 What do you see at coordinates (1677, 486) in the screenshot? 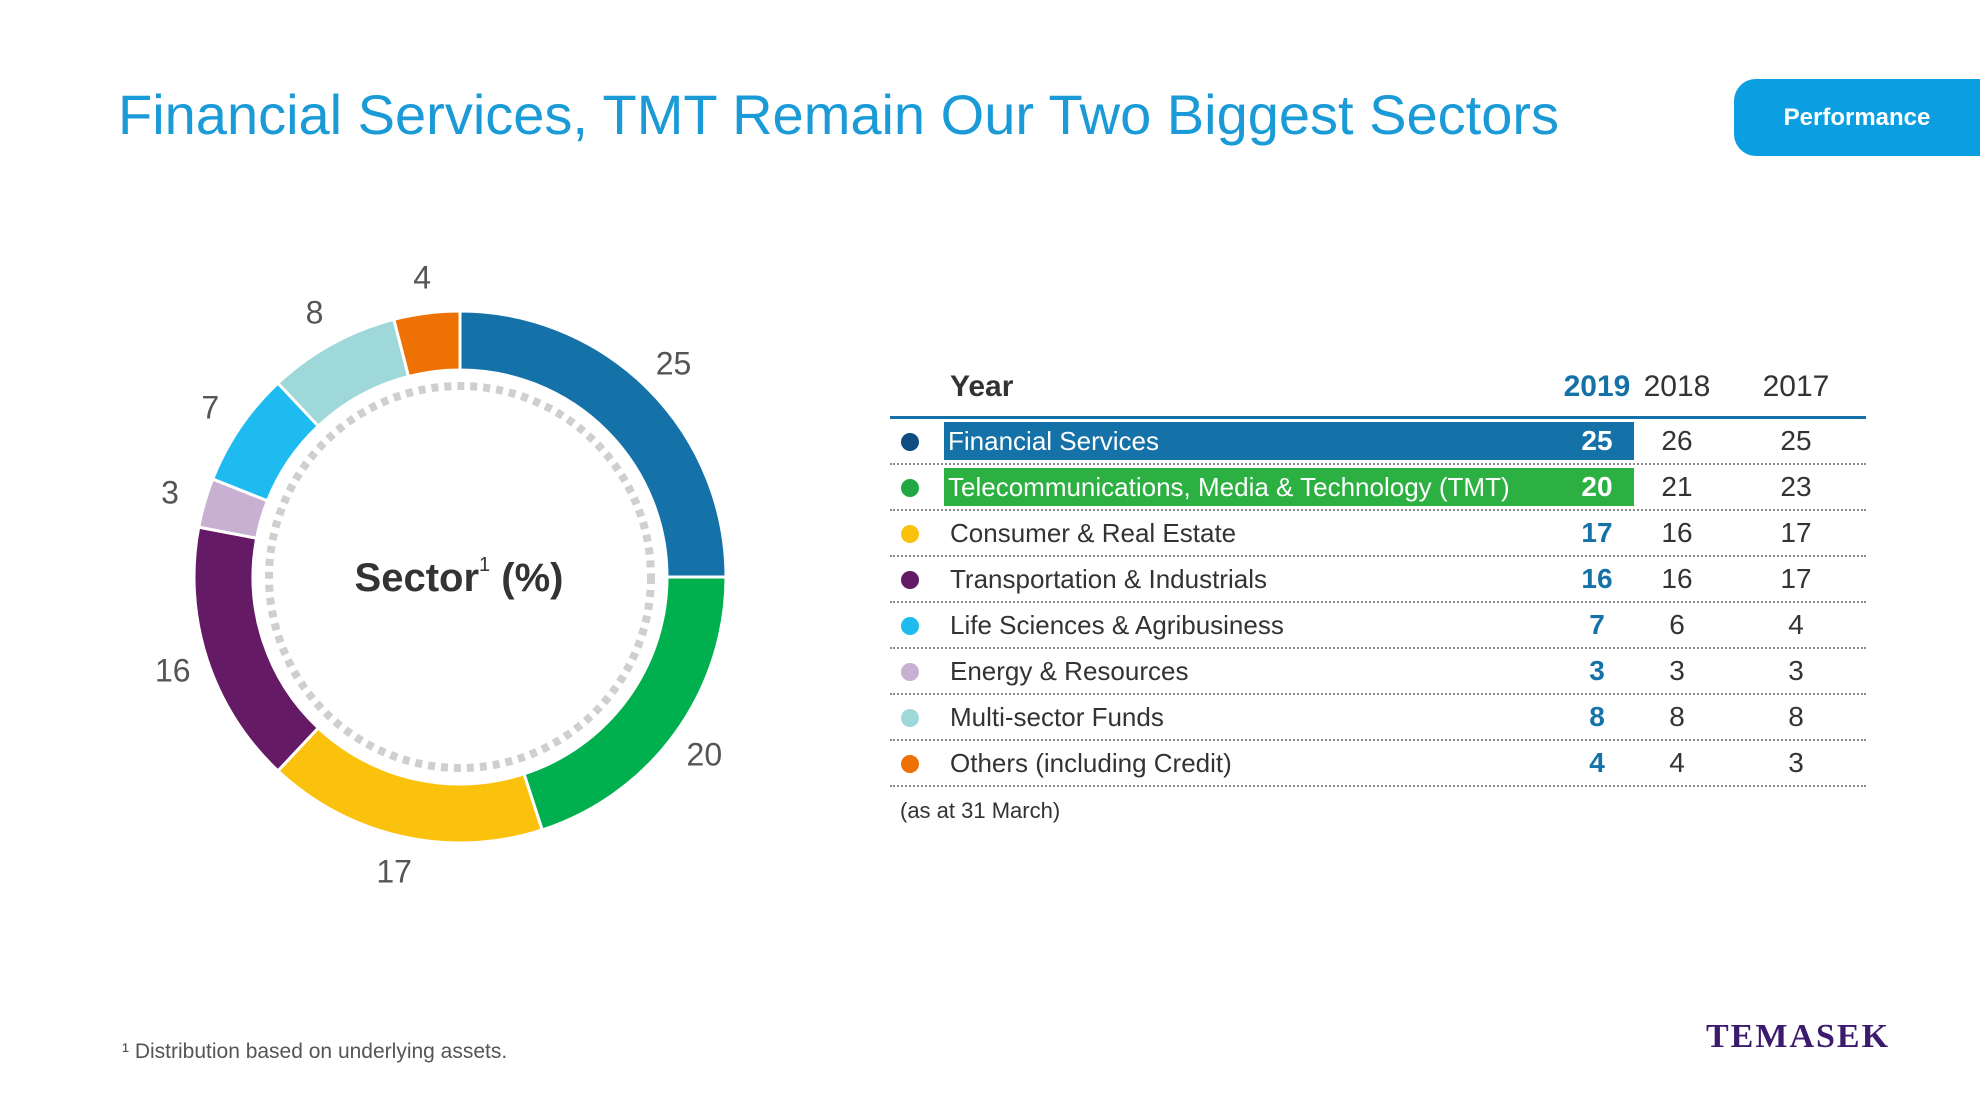
I see `value-2018: 21` at bounding box center [1677, 486].